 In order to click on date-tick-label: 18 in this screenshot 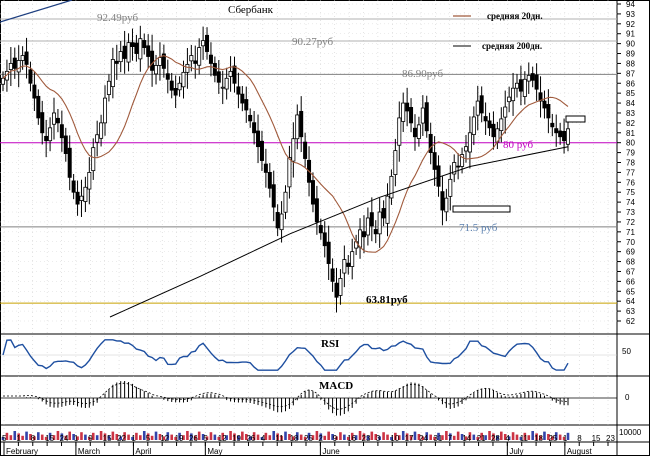, I will do `click(294, 438)`.